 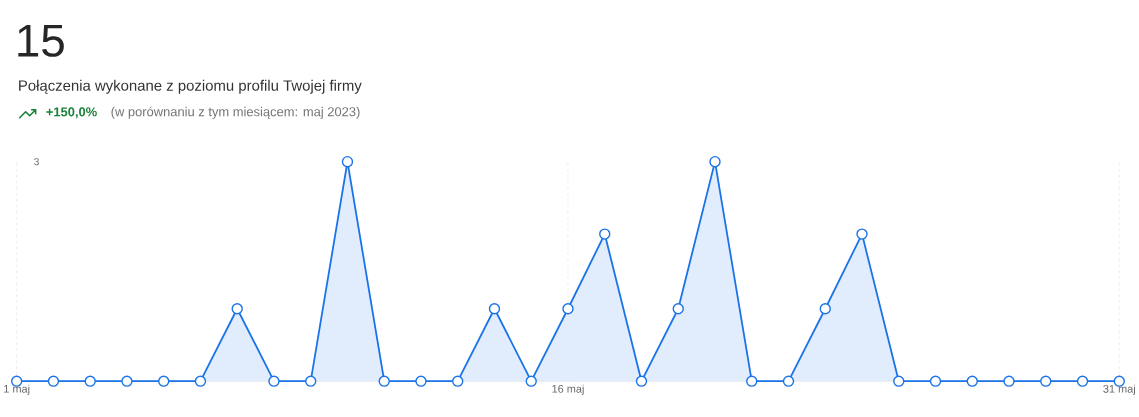 What do you see at coordinates (235, 112) in the screenshot?
I see `text: (w porównaniu z tym miesiącem: maj 2023)` at bounding box center [235, 112].